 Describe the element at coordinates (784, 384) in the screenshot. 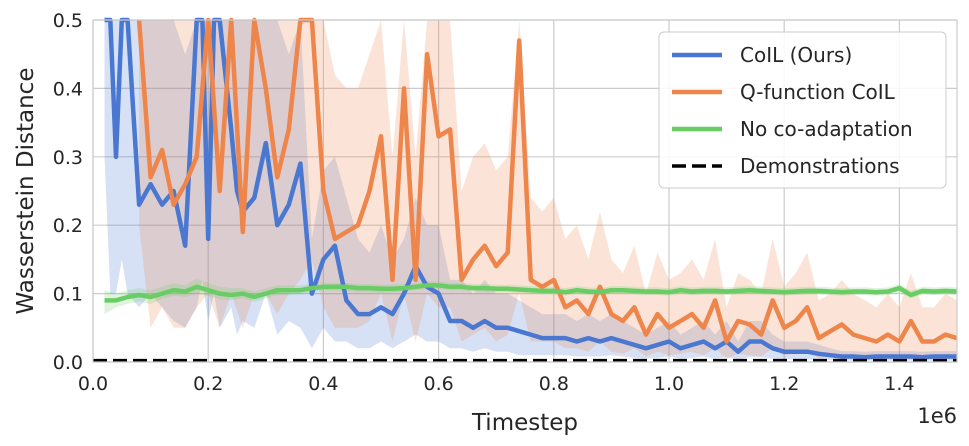

I see `x-tick-label: 1.2` at that location.